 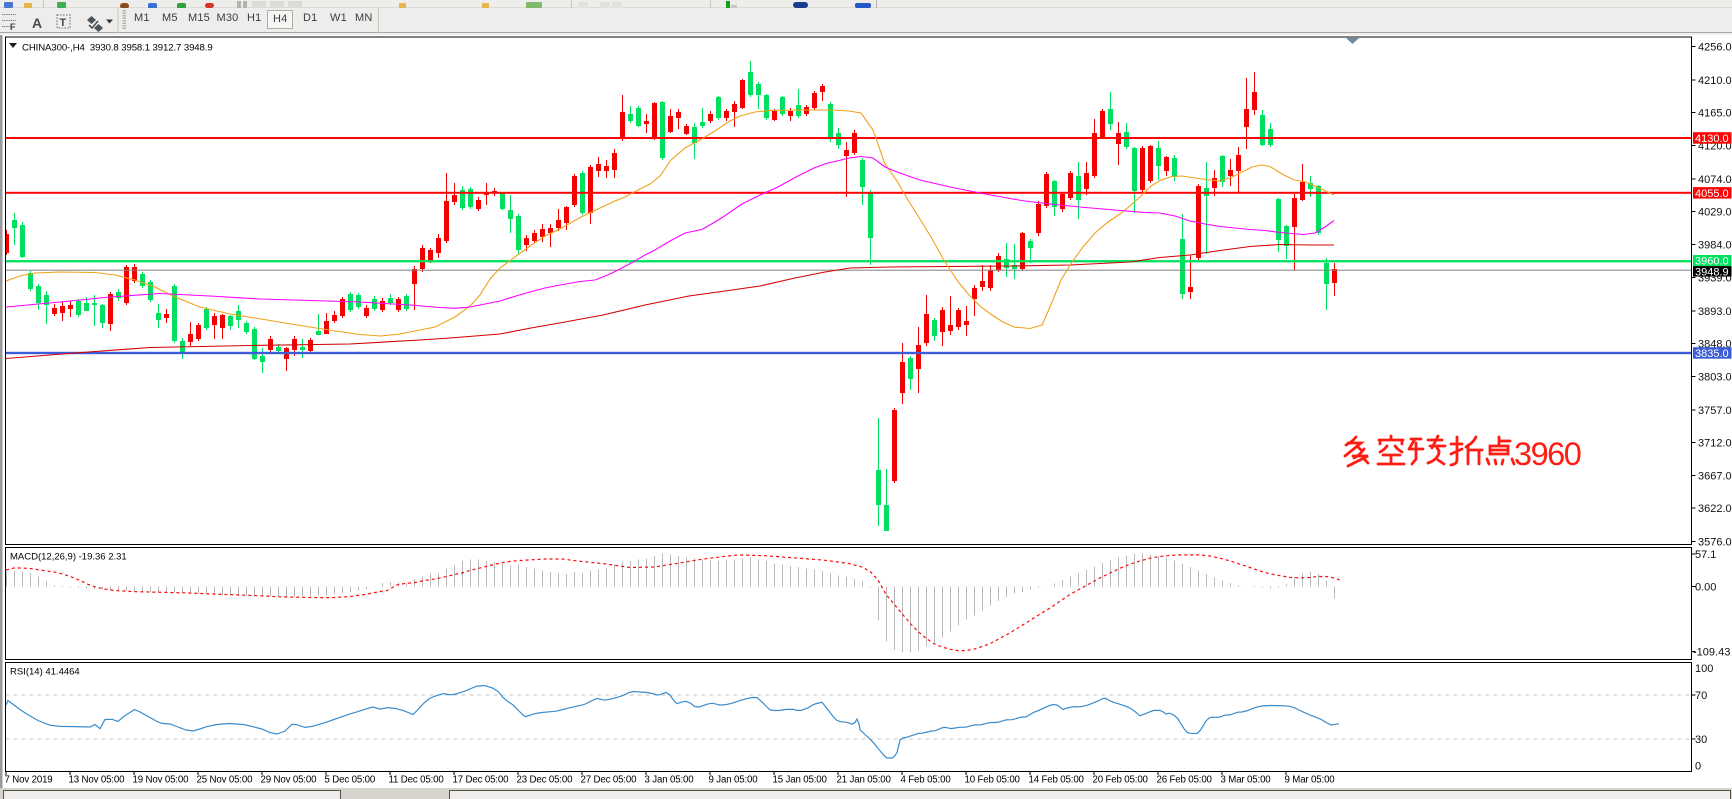 What do you see at coordinates (993, 780) in the screenshot?
I see `svg-text: 10 Feb 05:00` at bounding box center [993, 780].